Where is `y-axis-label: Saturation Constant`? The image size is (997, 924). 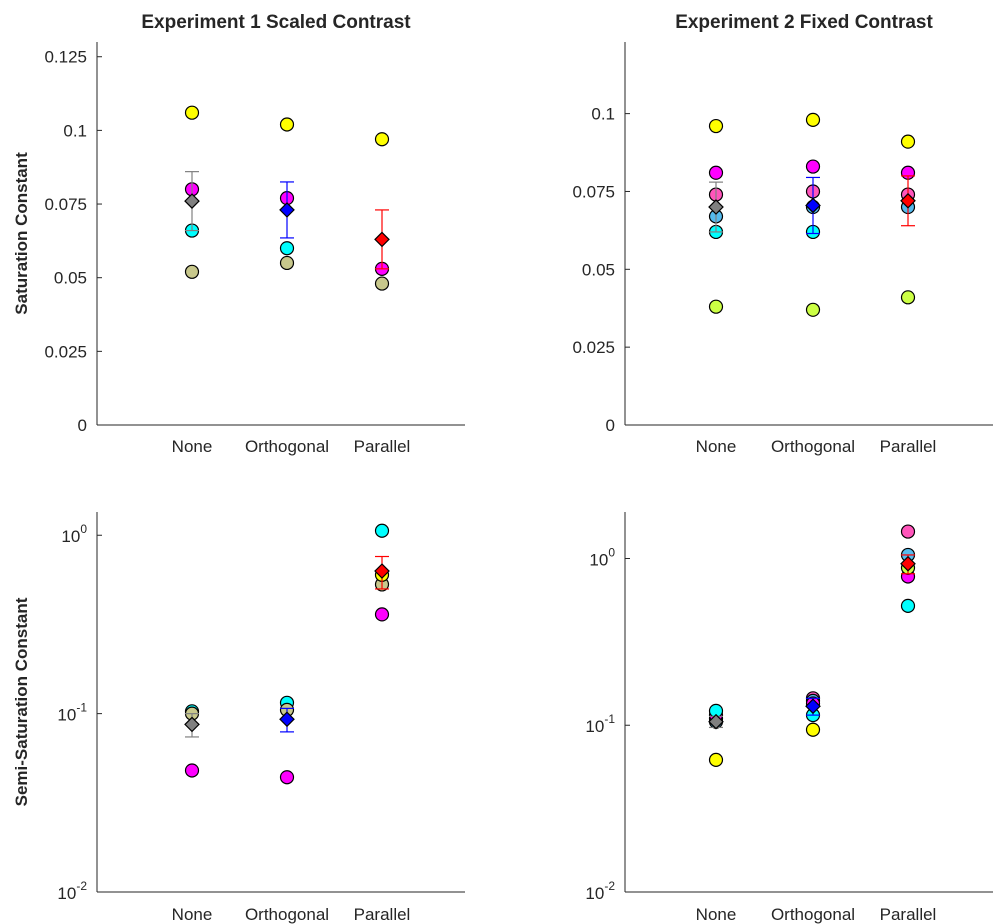 y-axis-label: Saturation Constant is located at coordinates (21, 233).